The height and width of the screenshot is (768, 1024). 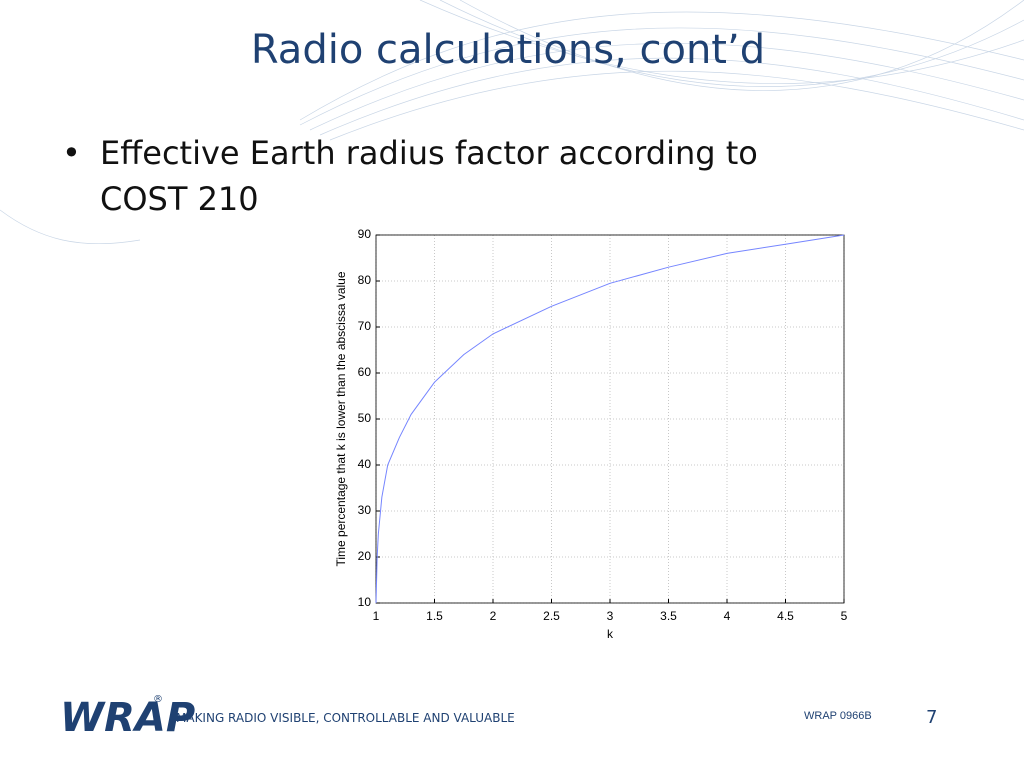 I want to click on logo-mark: ®, so click(x=158, y=699).